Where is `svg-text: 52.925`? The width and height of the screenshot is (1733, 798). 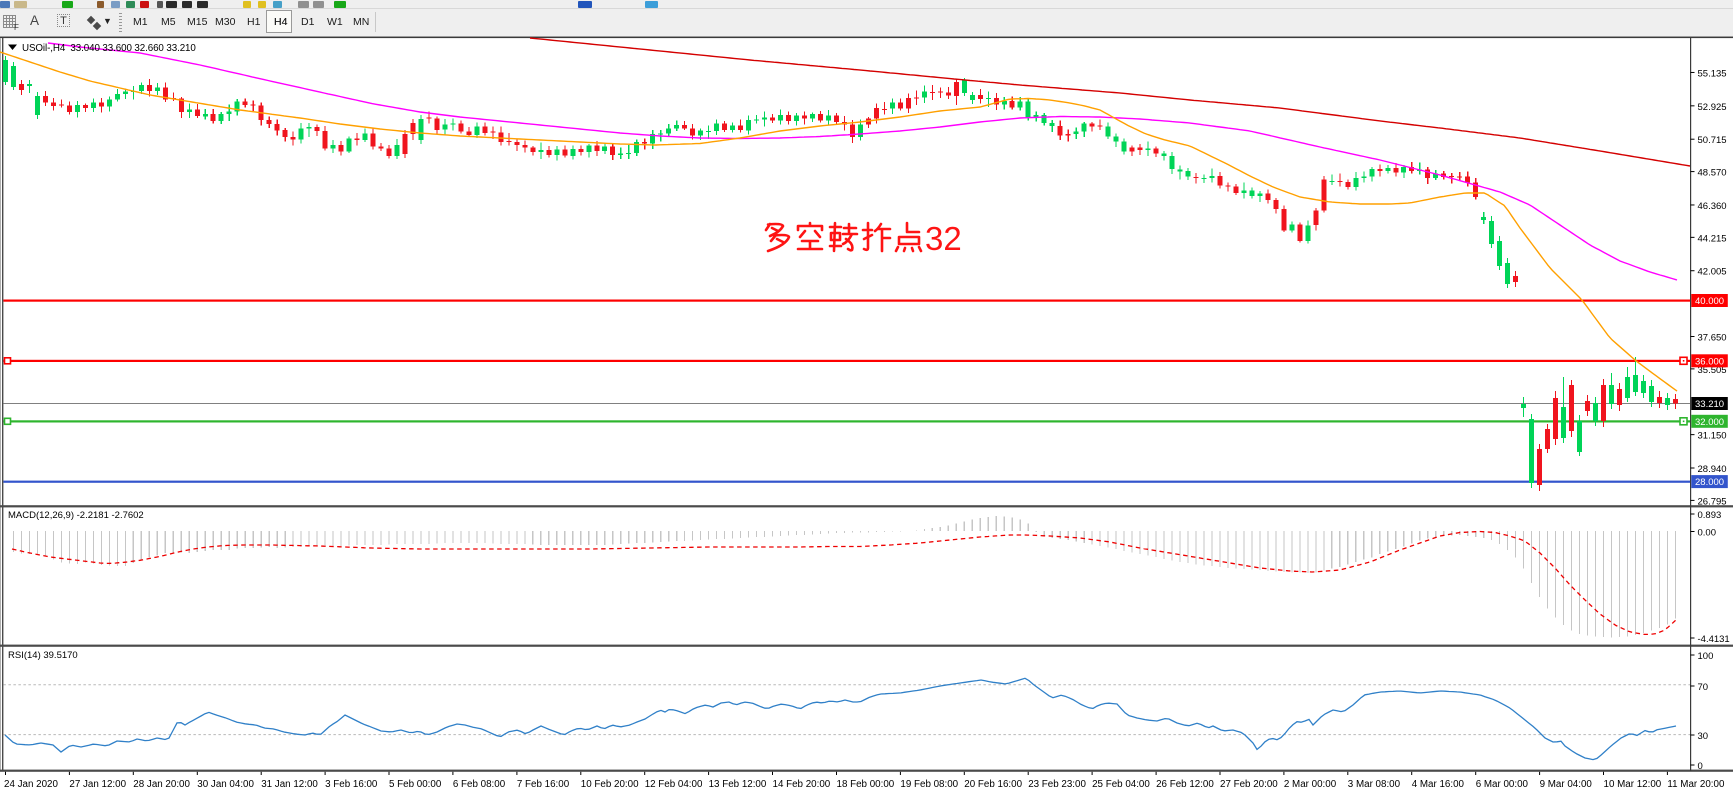
svg-text: 52.925 is located at coordinates (1712, 107).